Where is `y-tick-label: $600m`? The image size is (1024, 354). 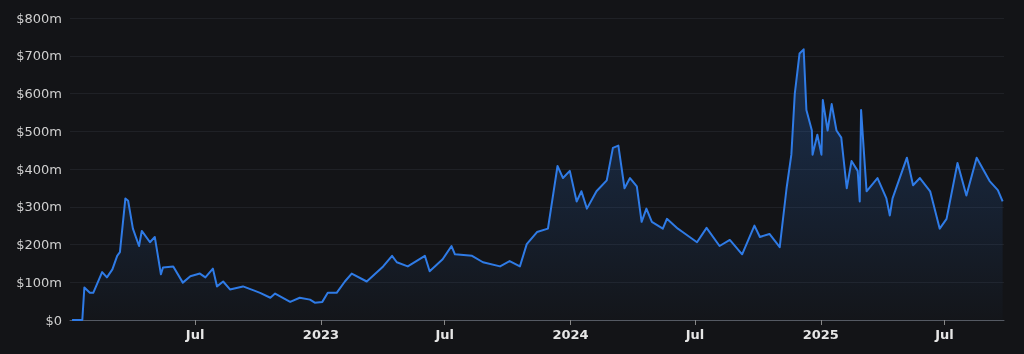 y-tick-label: $600m is located at coordinates (39, 93).